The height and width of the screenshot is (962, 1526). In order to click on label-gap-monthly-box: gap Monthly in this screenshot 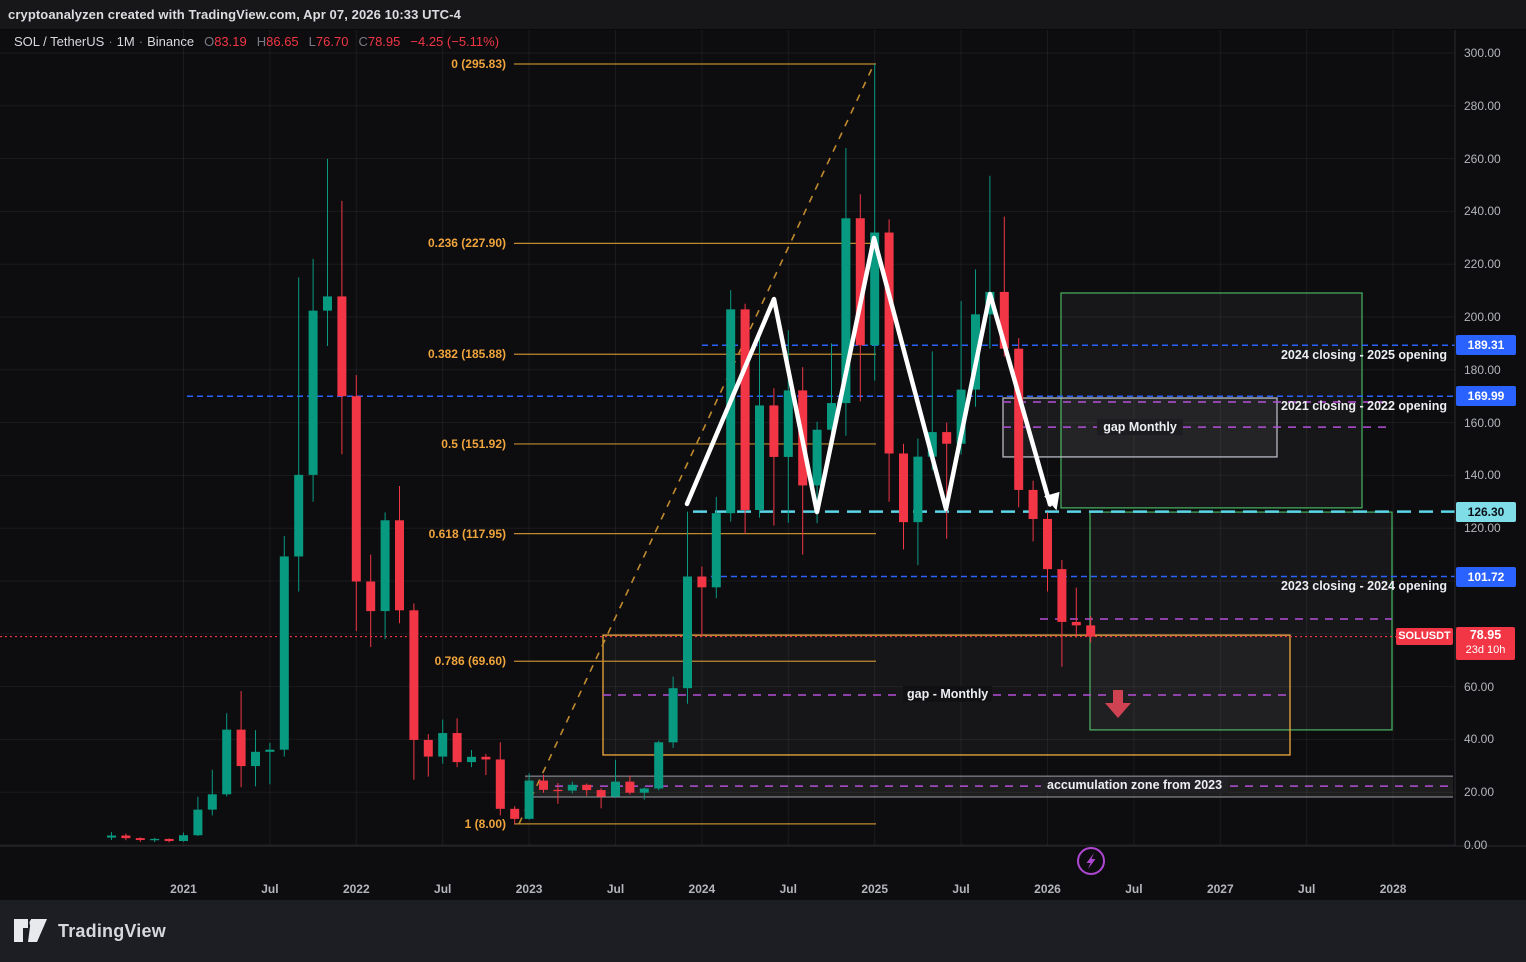, I will do `click(1140, 427)`.